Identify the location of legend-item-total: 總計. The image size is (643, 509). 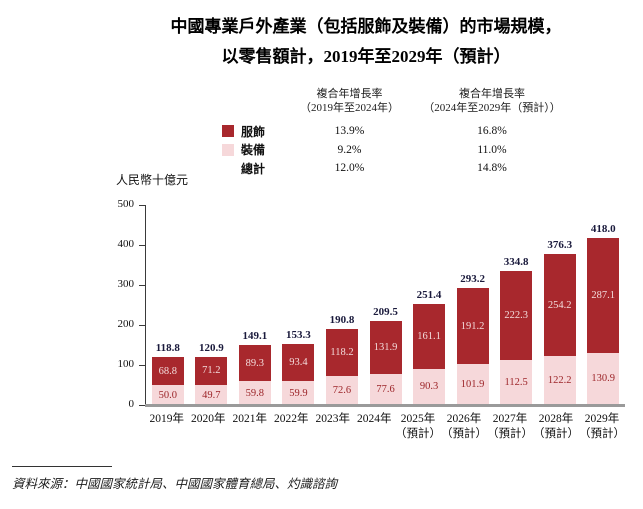
(252, 168).